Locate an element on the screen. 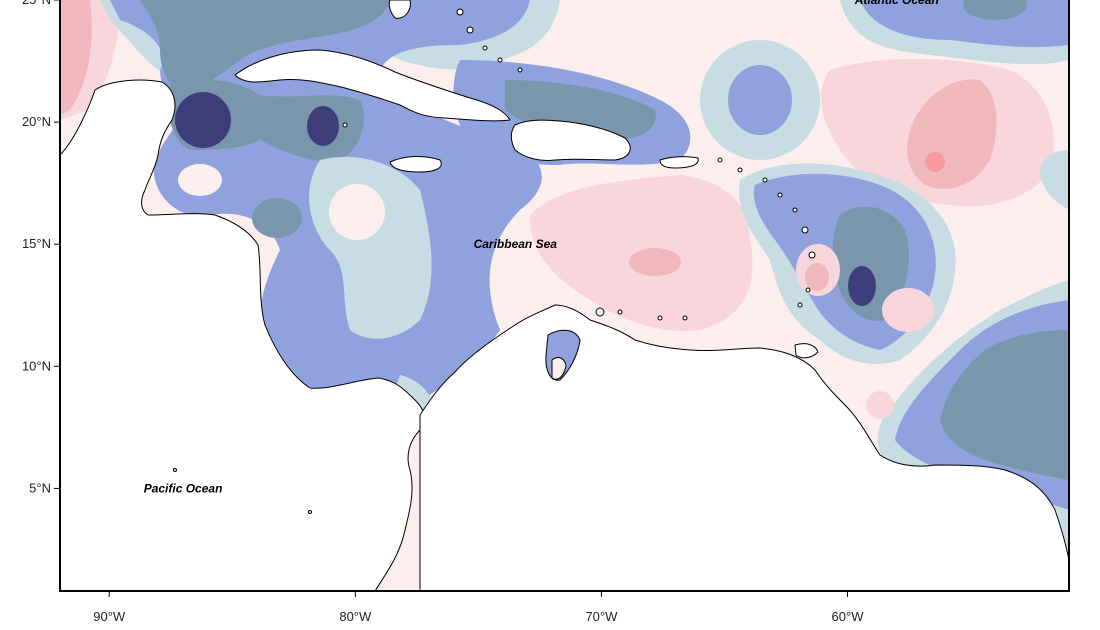  y-tick-label: 15°N is located at coordinates (36, 243).